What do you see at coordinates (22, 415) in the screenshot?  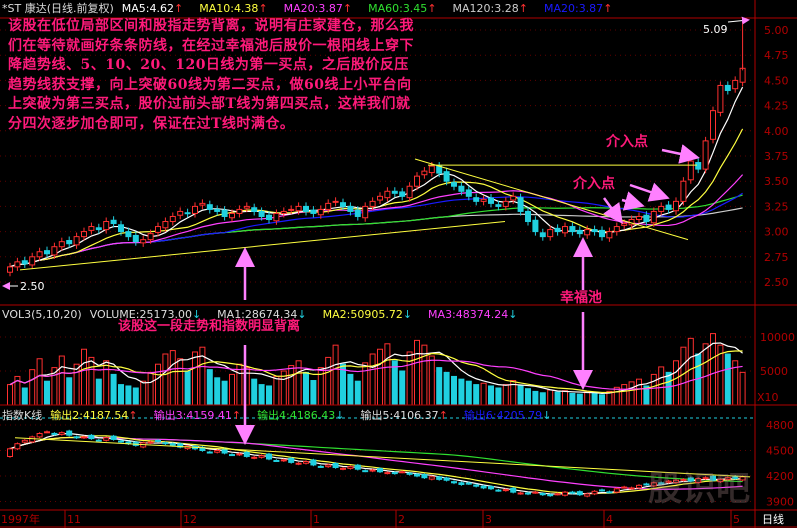 I see `index-title: 指数K线` at bounding box center [22, 415].